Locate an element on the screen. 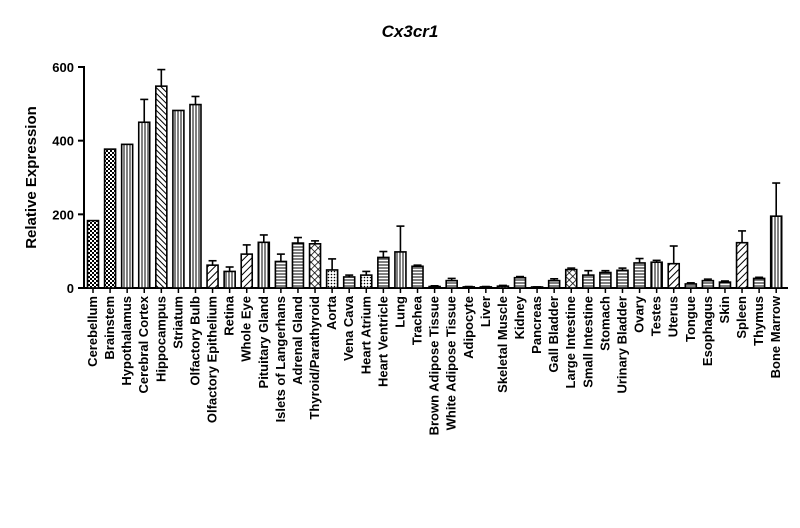 This screenshot has width=800, height=528. category-label-14: Aorta is located at coordinates (331, 312).